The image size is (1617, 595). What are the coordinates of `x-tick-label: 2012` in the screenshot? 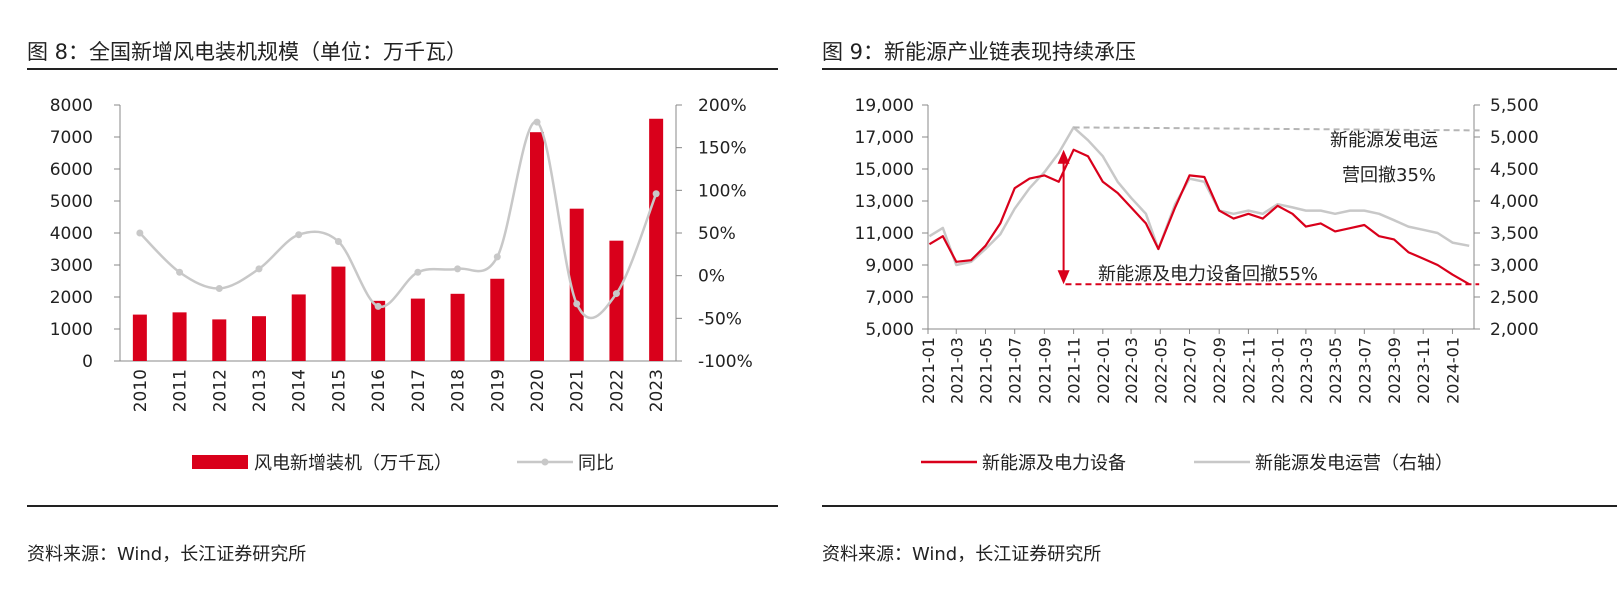 It's located at (220, 390).